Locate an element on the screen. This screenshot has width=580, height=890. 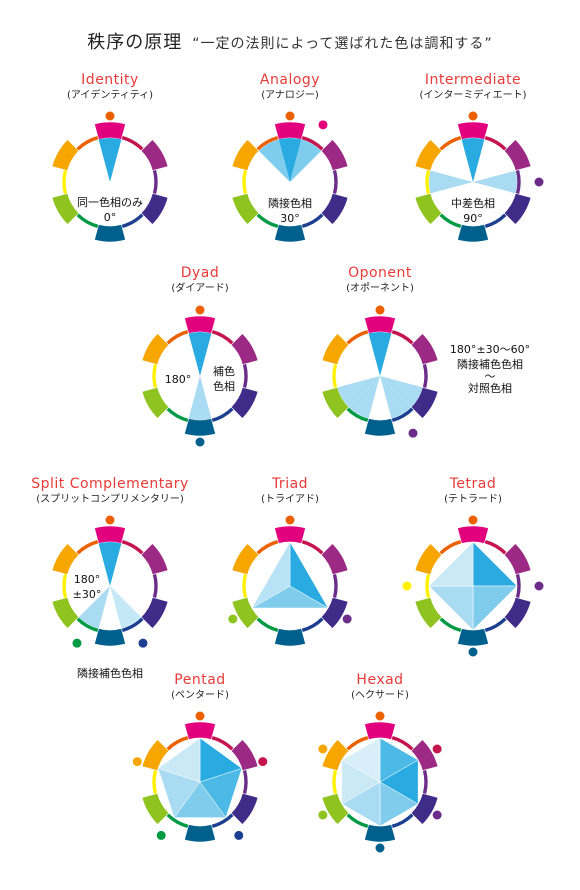
note-line: 隣接補色色相 is located at coordinates (490, 364).